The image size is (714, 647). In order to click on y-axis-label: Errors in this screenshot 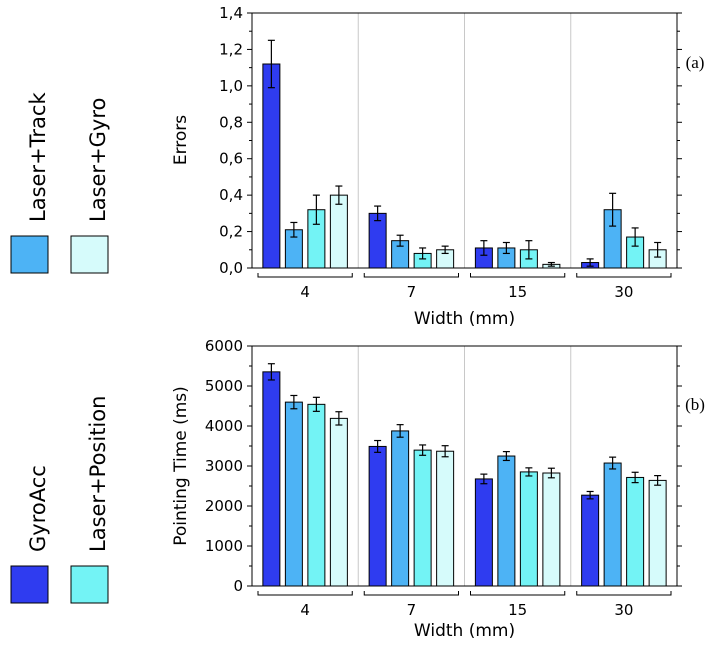, I will do `click(181, 140)`.